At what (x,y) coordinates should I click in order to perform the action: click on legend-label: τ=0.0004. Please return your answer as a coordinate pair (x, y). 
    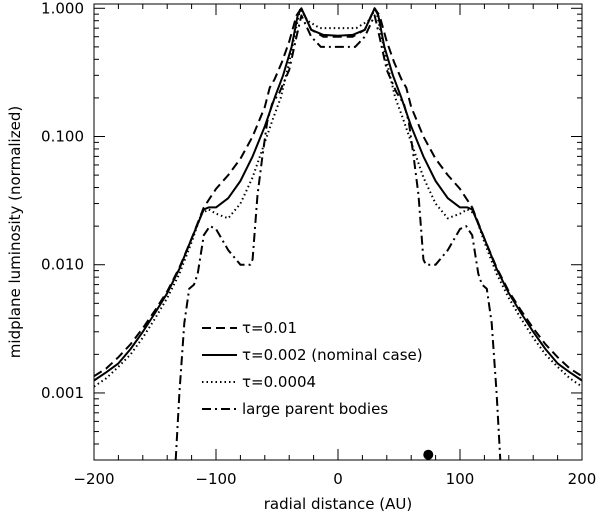
    Looking at the image, I should click on (279, 382).